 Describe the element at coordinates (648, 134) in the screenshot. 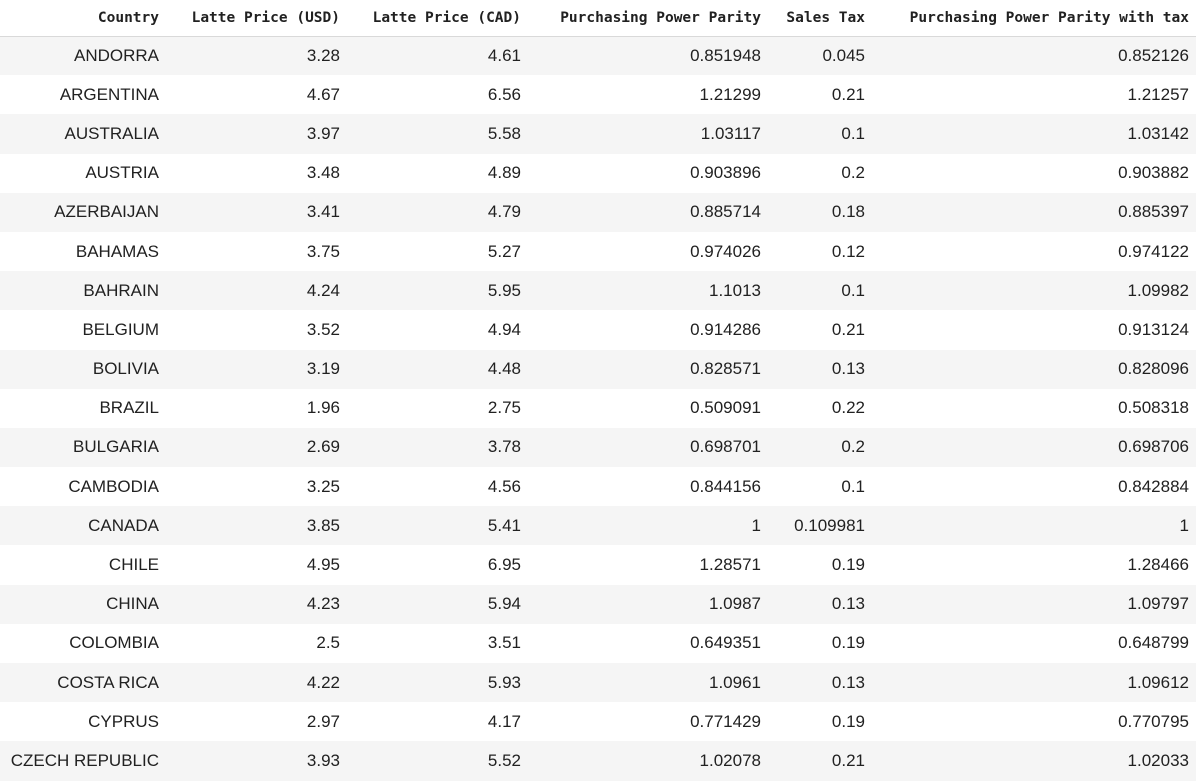

I see `ppp-cell: 1.03117` at that location.